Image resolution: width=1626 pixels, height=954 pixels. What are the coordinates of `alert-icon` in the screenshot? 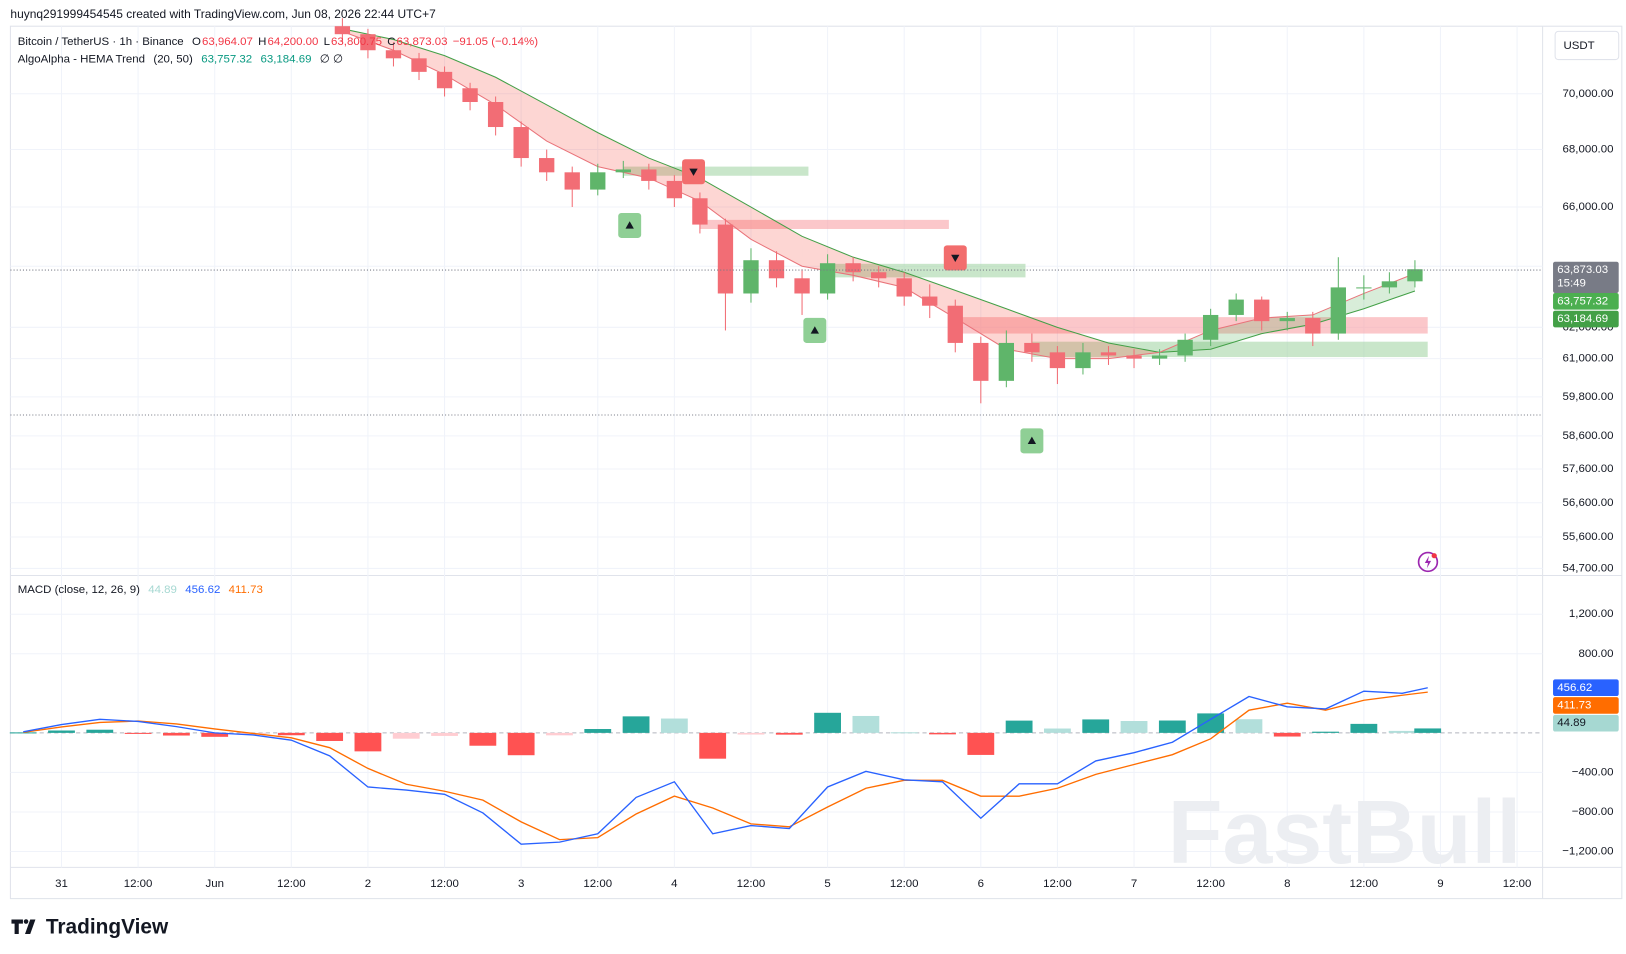 It's located at (1428, 562).